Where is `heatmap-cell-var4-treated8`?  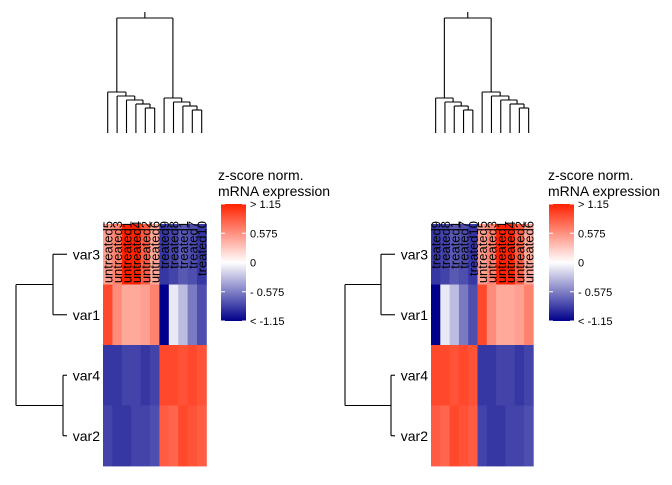 heatmap-cell-var4-treated8 is located at coordinates (445, 375).